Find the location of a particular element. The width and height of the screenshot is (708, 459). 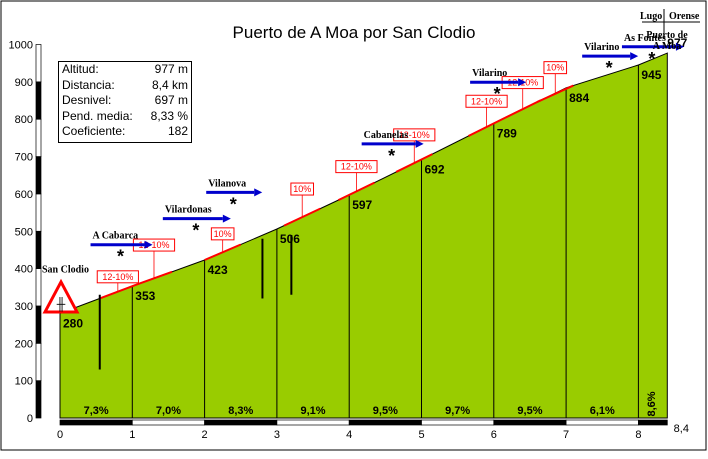

info-row: Pend. media: 8,33 % is located at coordinates (125, 117).